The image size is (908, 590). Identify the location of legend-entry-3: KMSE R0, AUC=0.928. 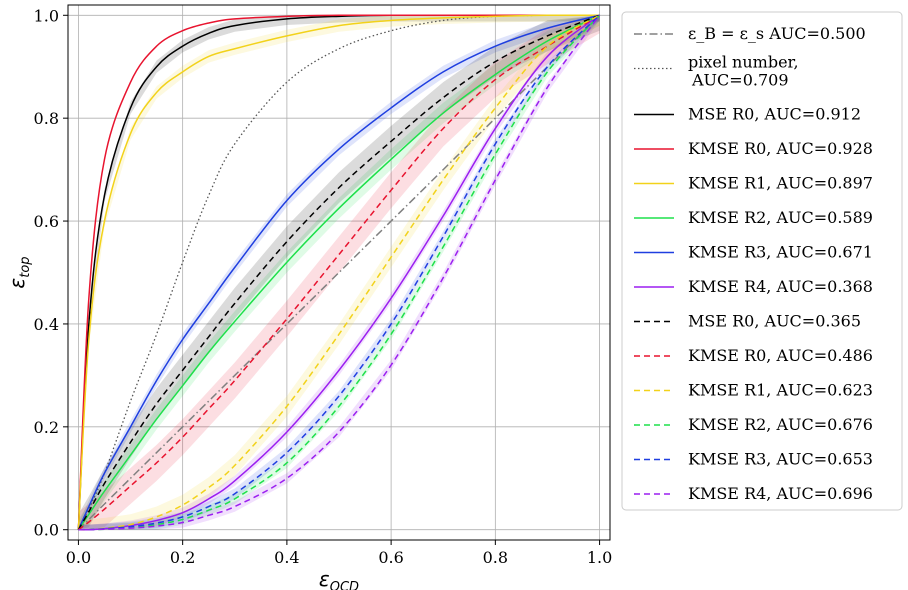
(753, 148).